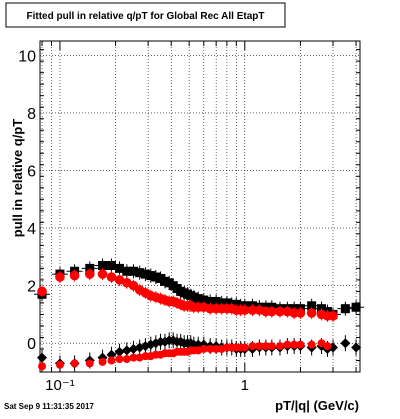 The width and height of the screenshot is (400, 419). Describe the element at coordinates (31, 114) in the screenshot. I see `y-tick-label: 8` at that location.